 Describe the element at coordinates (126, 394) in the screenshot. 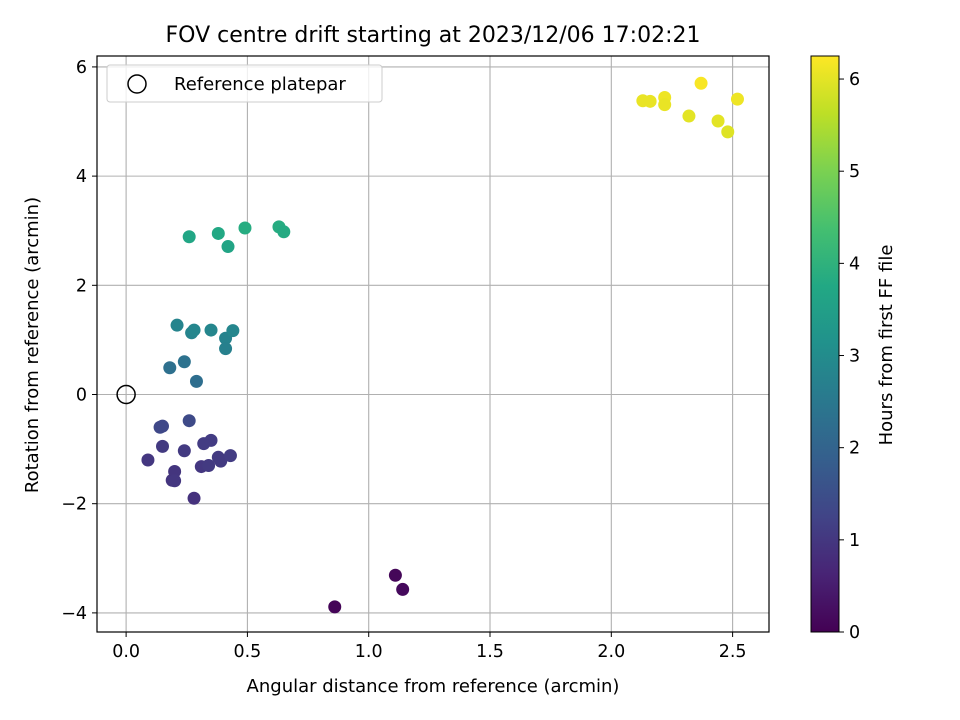

I see `reference-point-marker` at that location.